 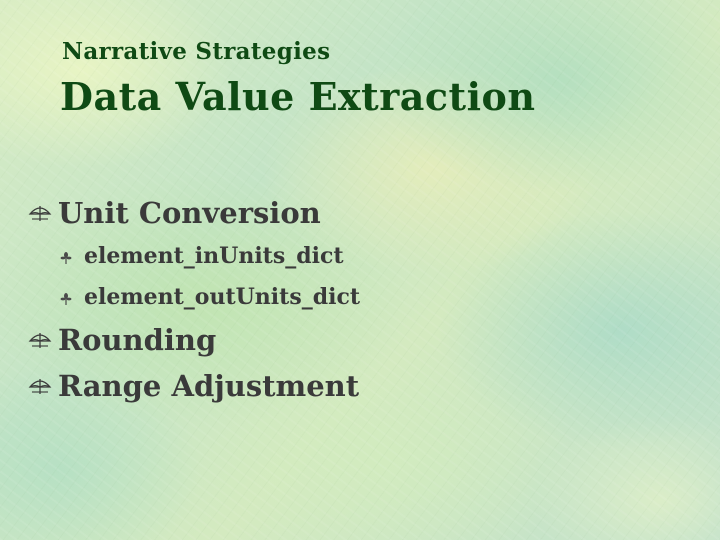 I want to click on bullet-unit-conversion: Unit Conversion, so click(x=174, y=213).